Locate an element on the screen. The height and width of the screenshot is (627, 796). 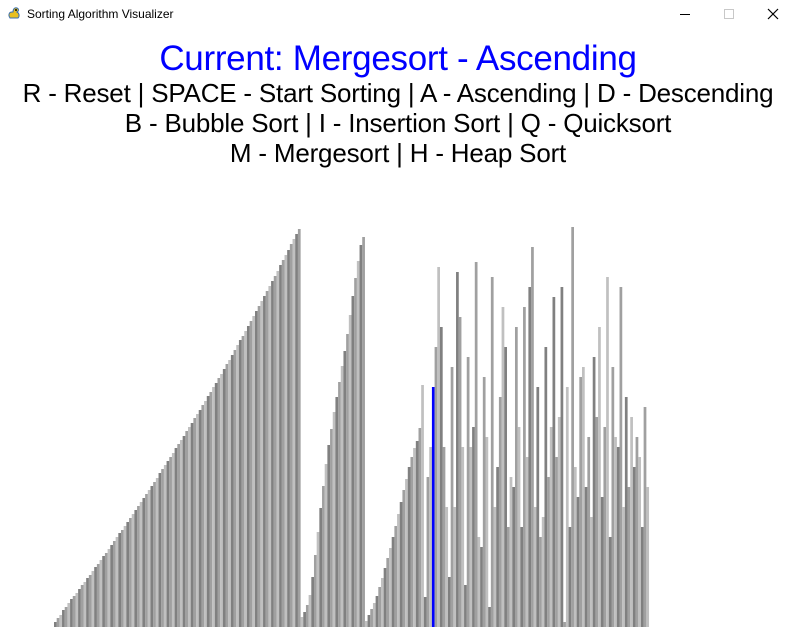
window-title: Sorting Algorithm Visualizer is located at coordinates (100, 14).